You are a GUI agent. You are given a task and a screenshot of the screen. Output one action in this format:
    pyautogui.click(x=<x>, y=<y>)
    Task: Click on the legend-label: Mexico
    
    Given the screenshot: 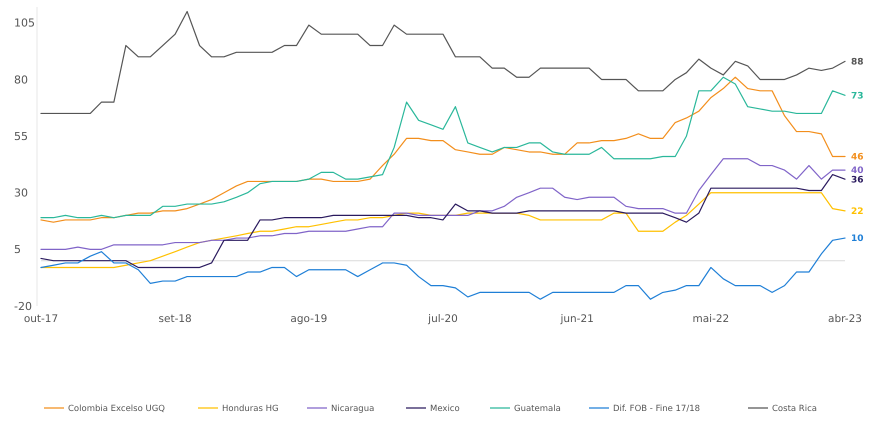 What is the action you would take?
    pyautogui.click(x=445, y=409)
    